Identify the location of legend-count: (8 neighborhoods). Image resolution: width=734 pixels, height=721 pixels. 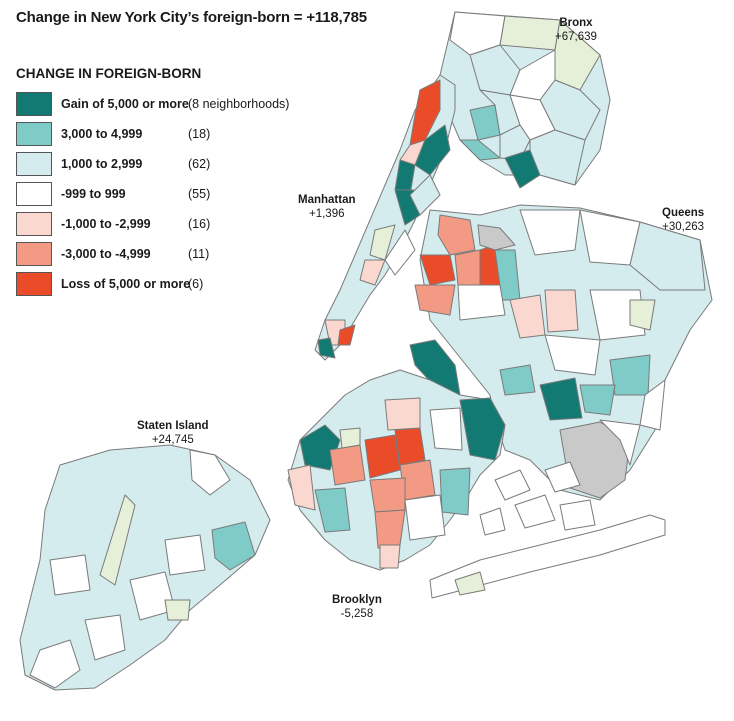
(239, 104).